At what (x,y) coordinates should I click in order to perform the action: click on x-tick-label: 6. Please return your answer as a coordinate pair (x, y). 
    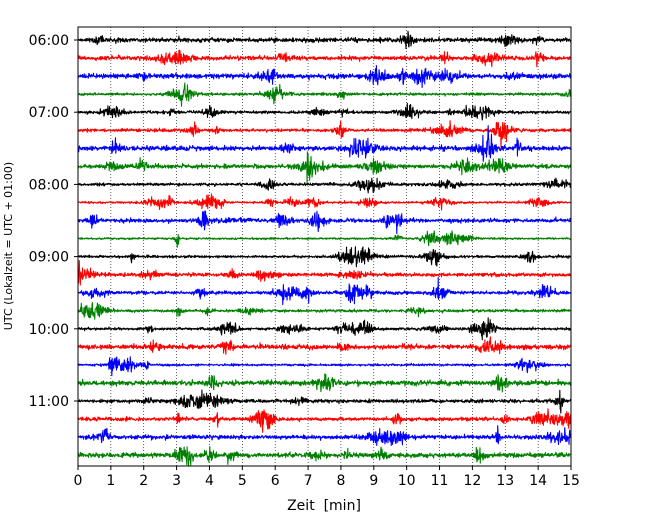
    Looking at the image, I should click on (275, 481).